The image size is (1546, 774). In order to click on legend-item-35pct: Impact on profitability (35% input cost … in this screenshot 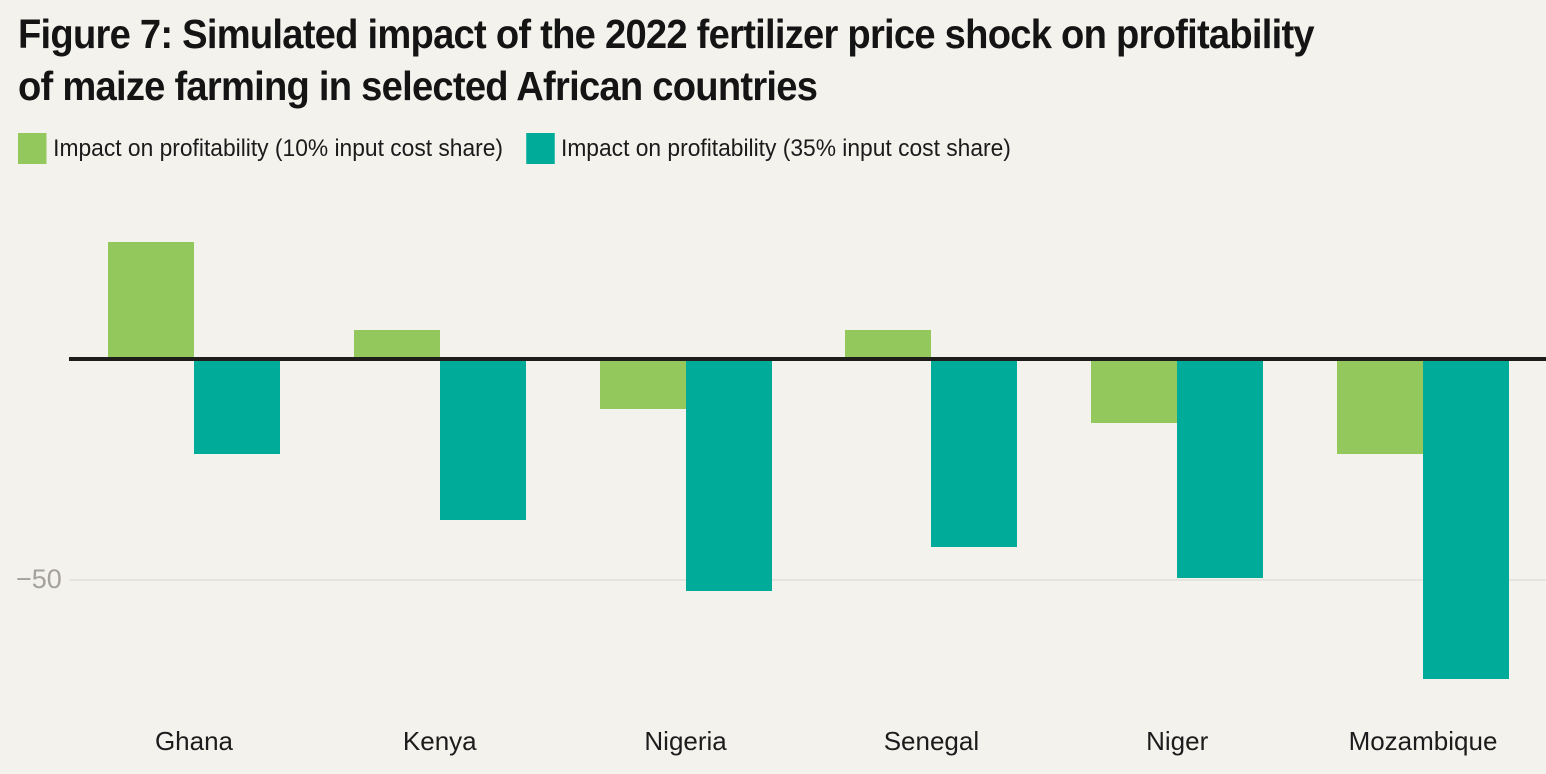, I will do `click(768, 148)`.